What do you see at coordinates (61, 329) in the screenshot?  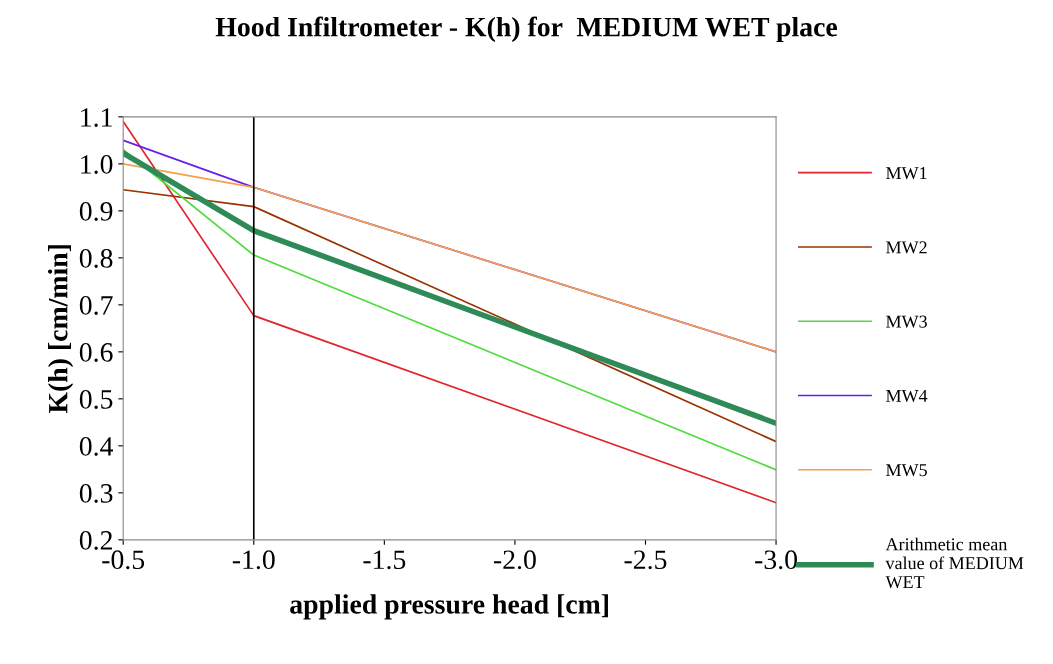 I see `y-axis-title: K(h) [cm/min]` at bounding box center [61, 329].